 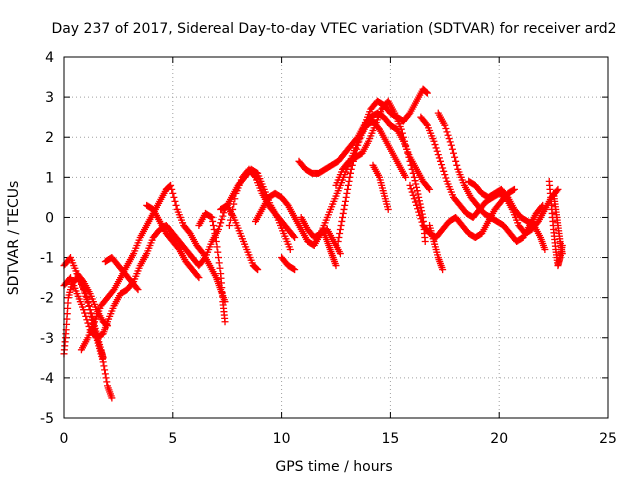 I want to click on y-axis-label: SDTVAR / TECUs, so click(x=14, y=238).